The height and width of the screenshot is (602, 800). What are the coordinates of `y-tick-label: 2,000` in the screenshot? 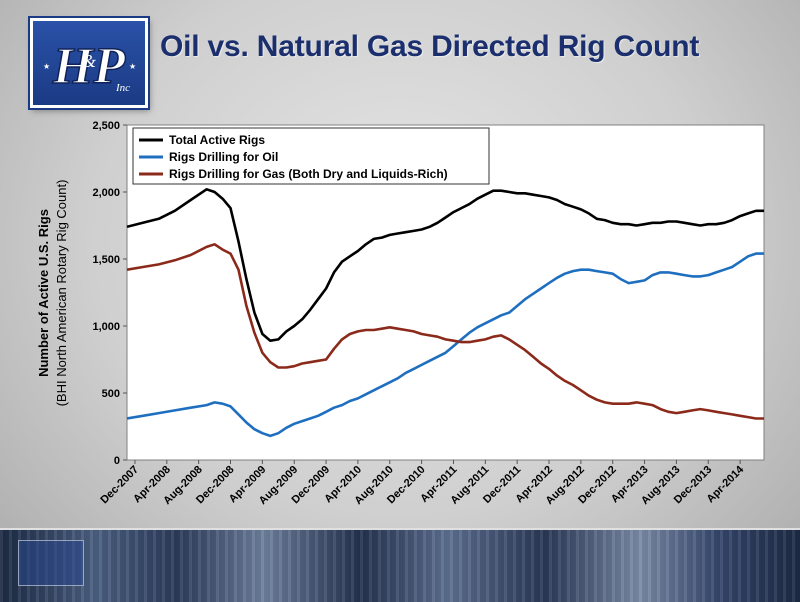 It's located at (106, 193).